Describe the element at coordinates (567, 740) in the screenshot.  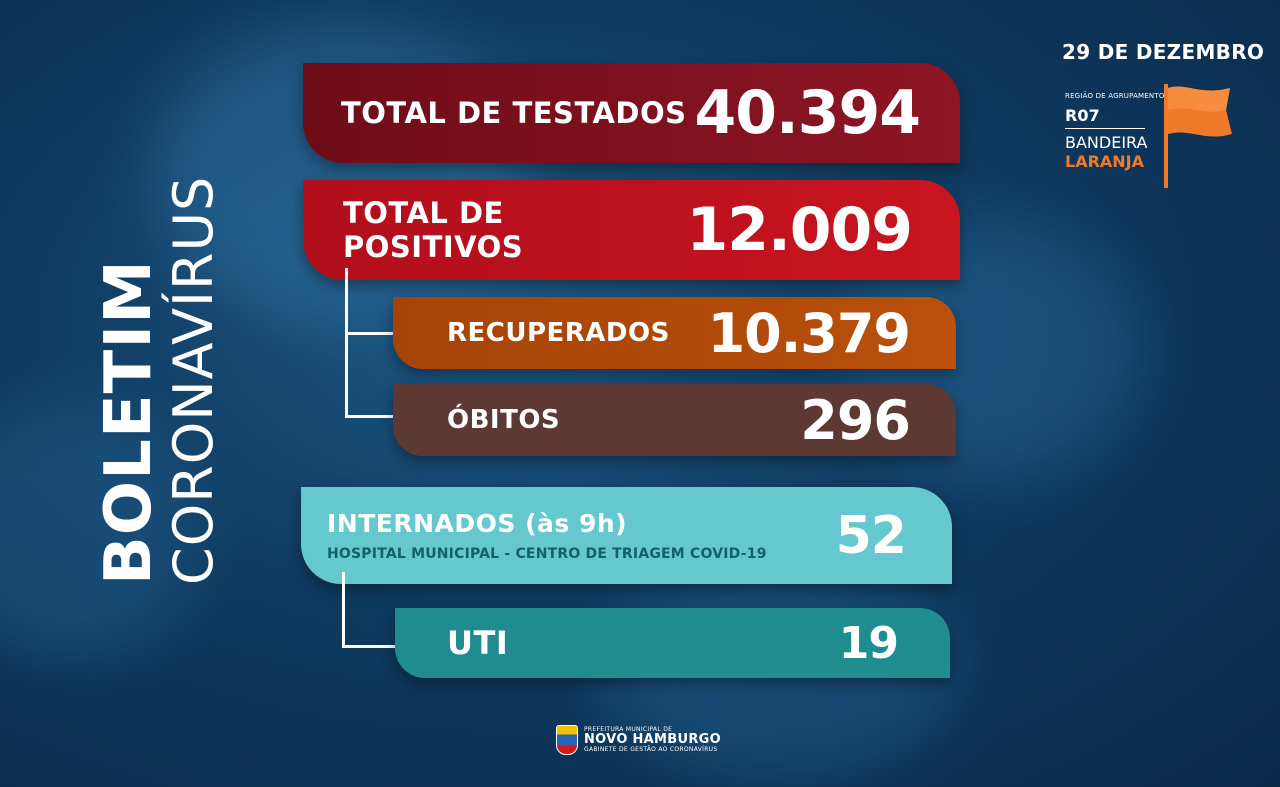
I see `city-crest-icon` at that location.